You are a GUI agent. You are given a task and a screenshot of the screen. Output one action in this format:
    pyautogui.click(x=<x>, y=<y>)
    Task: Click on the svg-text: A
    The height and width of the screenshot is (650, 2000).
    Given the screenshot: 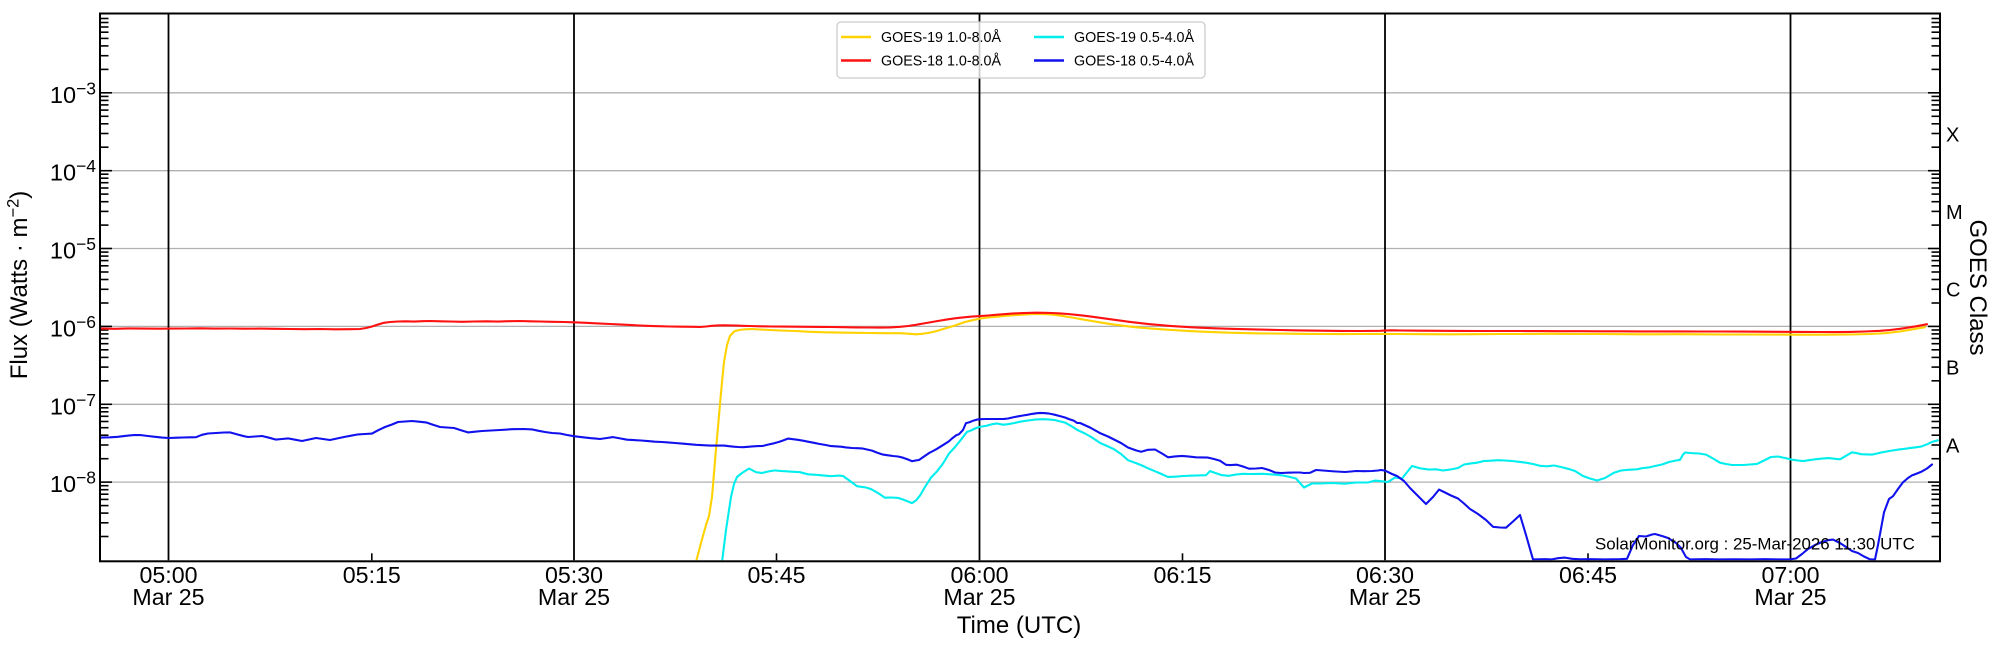 What is the action you would take?
    pyautogui.click(x=1953, y=447)
    